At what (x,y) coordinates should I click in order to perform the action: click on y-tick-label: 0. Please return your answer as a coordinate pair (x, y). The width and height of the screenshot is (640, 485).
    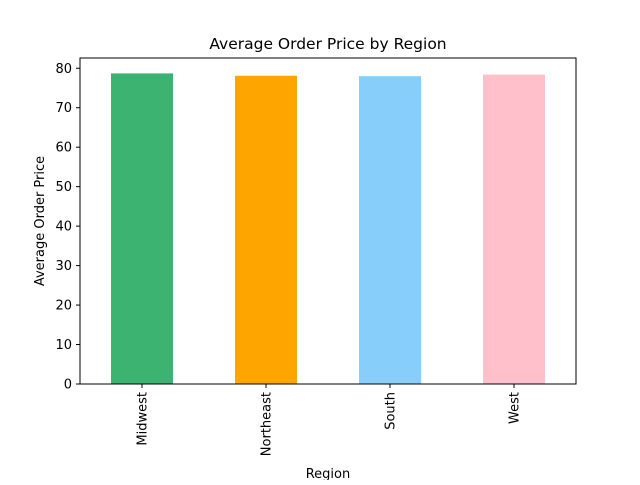
    Looking at the image, I should click on (68, 385).